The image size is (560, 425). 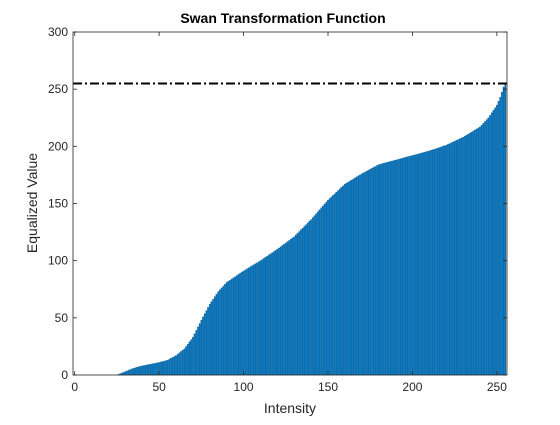 What do you see at coordinates (159, 387) in the screenshot?
I see `x-tick-label: 50` at bounding box center [159, 387].